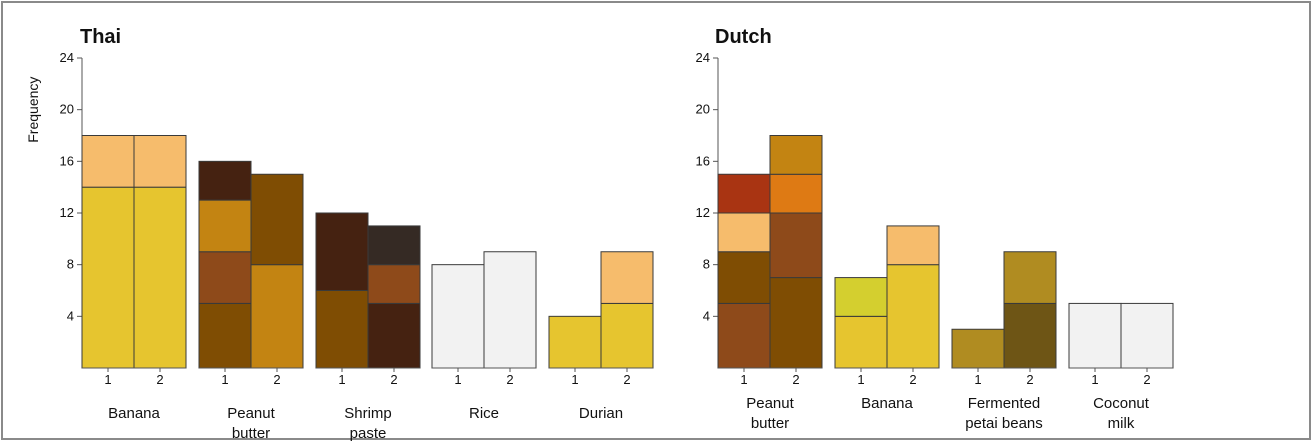 The width and height of the screenshot is (1316, 444). I want to click on bar-group: 1 2 Shrimp paste, so click(368, 327).